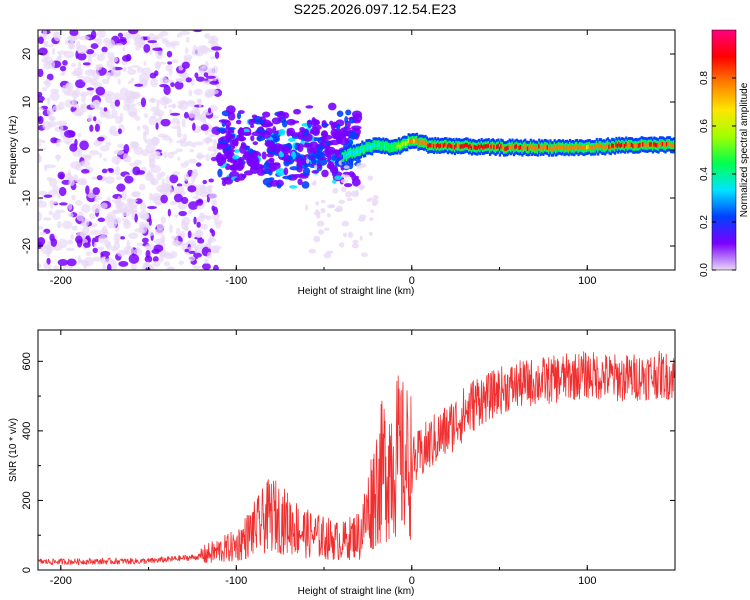 This screenshot has width=750, height=600. I want to click on colorbar-ticks: 0.0 0.2 0.4 0.6 0.8, so click(717, 174).